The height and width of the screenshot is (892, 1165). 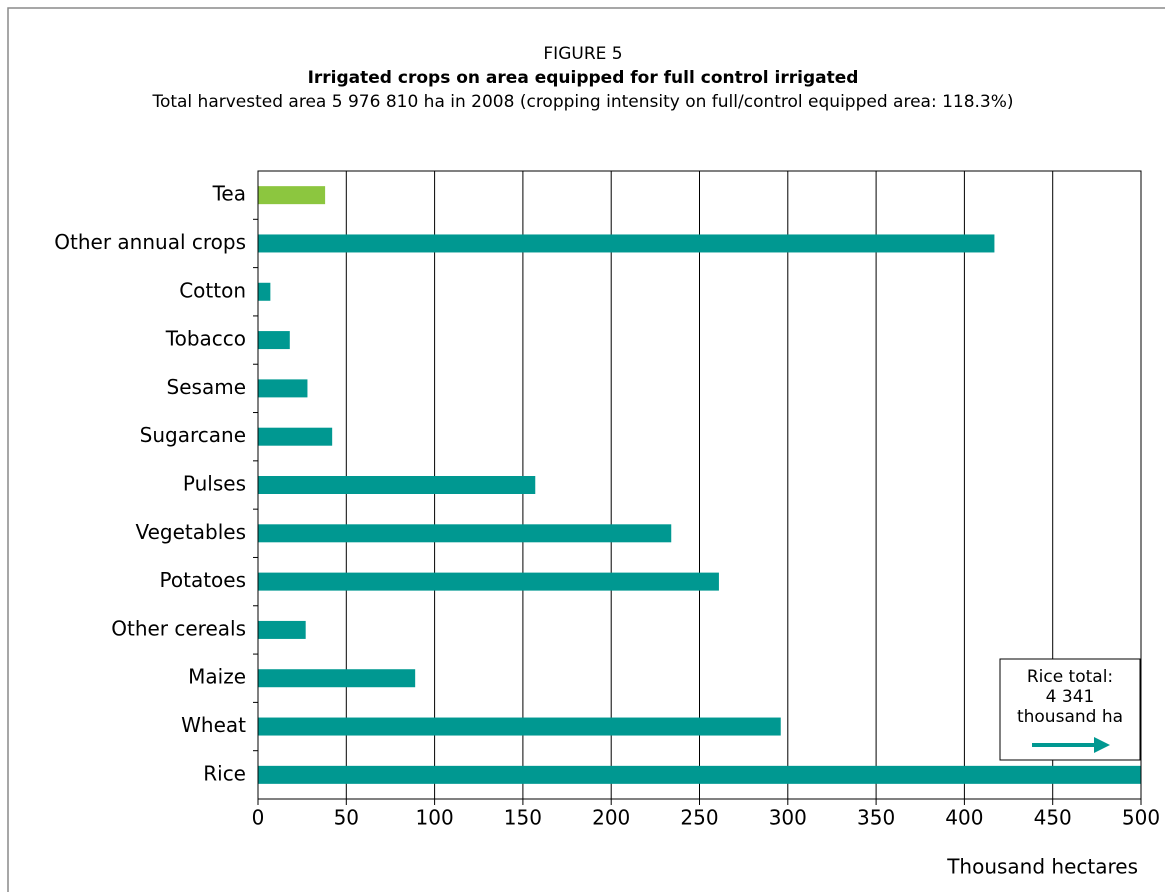 I want to click on y-tick-label: Maize, so click(x=217, y=677).